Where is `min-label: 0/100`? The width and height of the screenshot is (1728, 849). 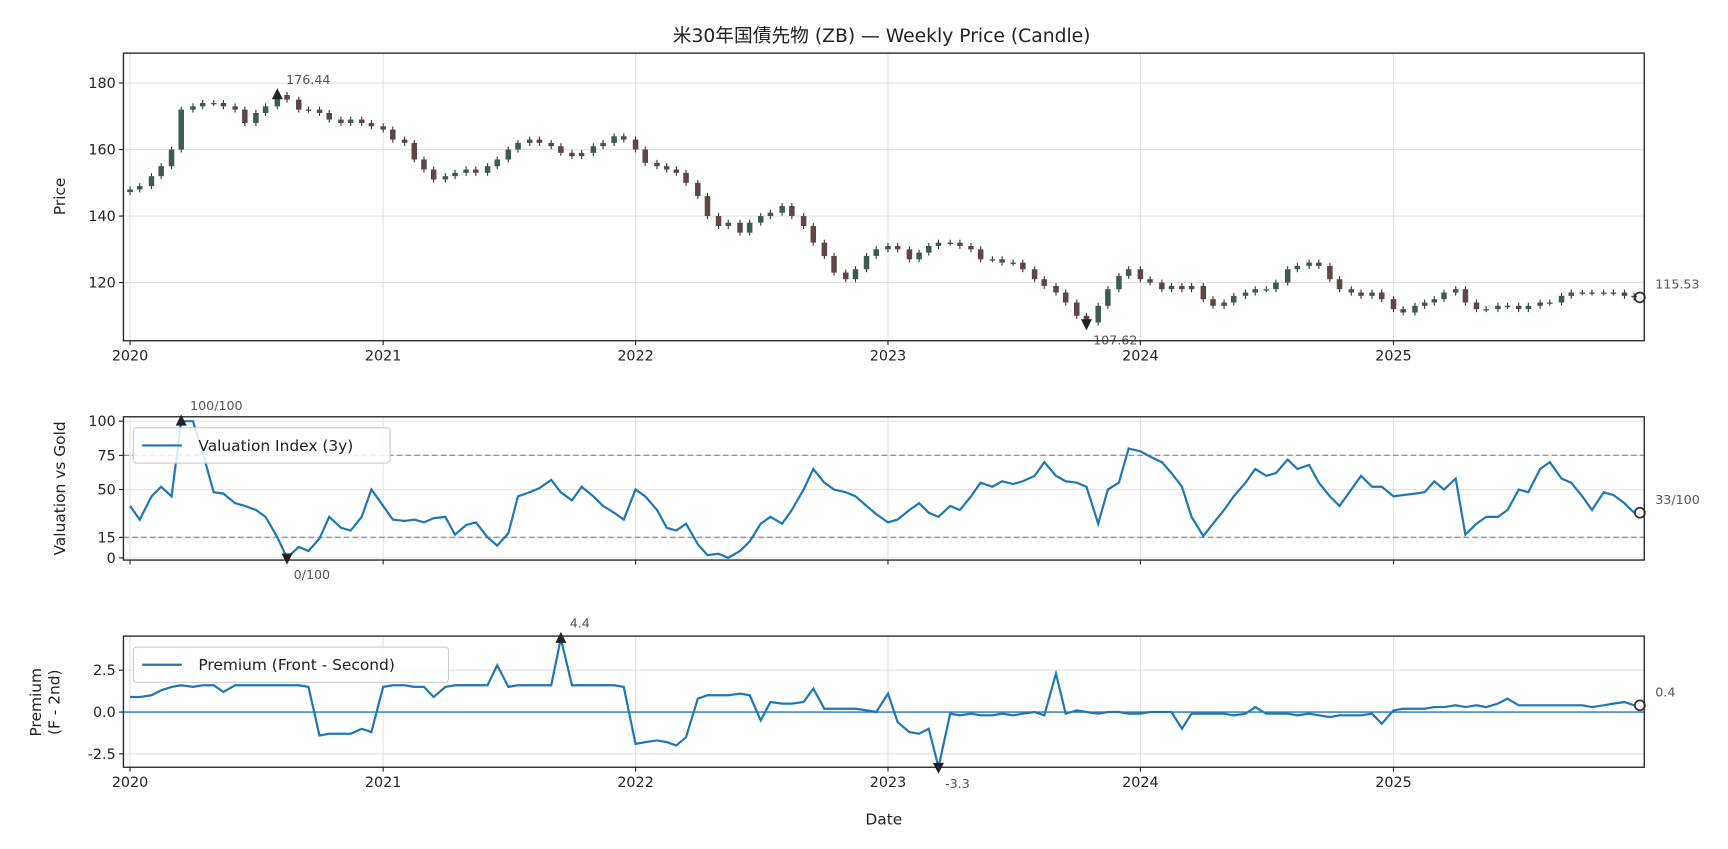
min-label: 0/100 is located at coordinates (312, 574).